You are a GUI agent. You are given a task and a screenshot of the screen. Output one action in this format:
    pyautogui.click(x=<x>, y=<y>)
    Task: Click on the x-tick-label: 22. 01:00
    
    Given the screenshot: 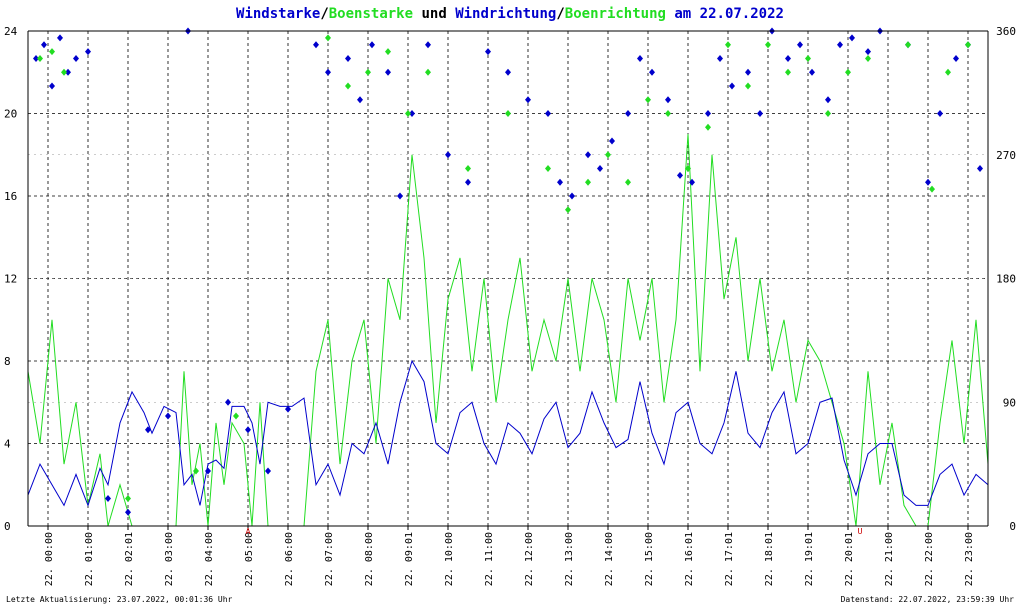 What is the action you would take?
    pyautogui.click(x=89, y=559)
    